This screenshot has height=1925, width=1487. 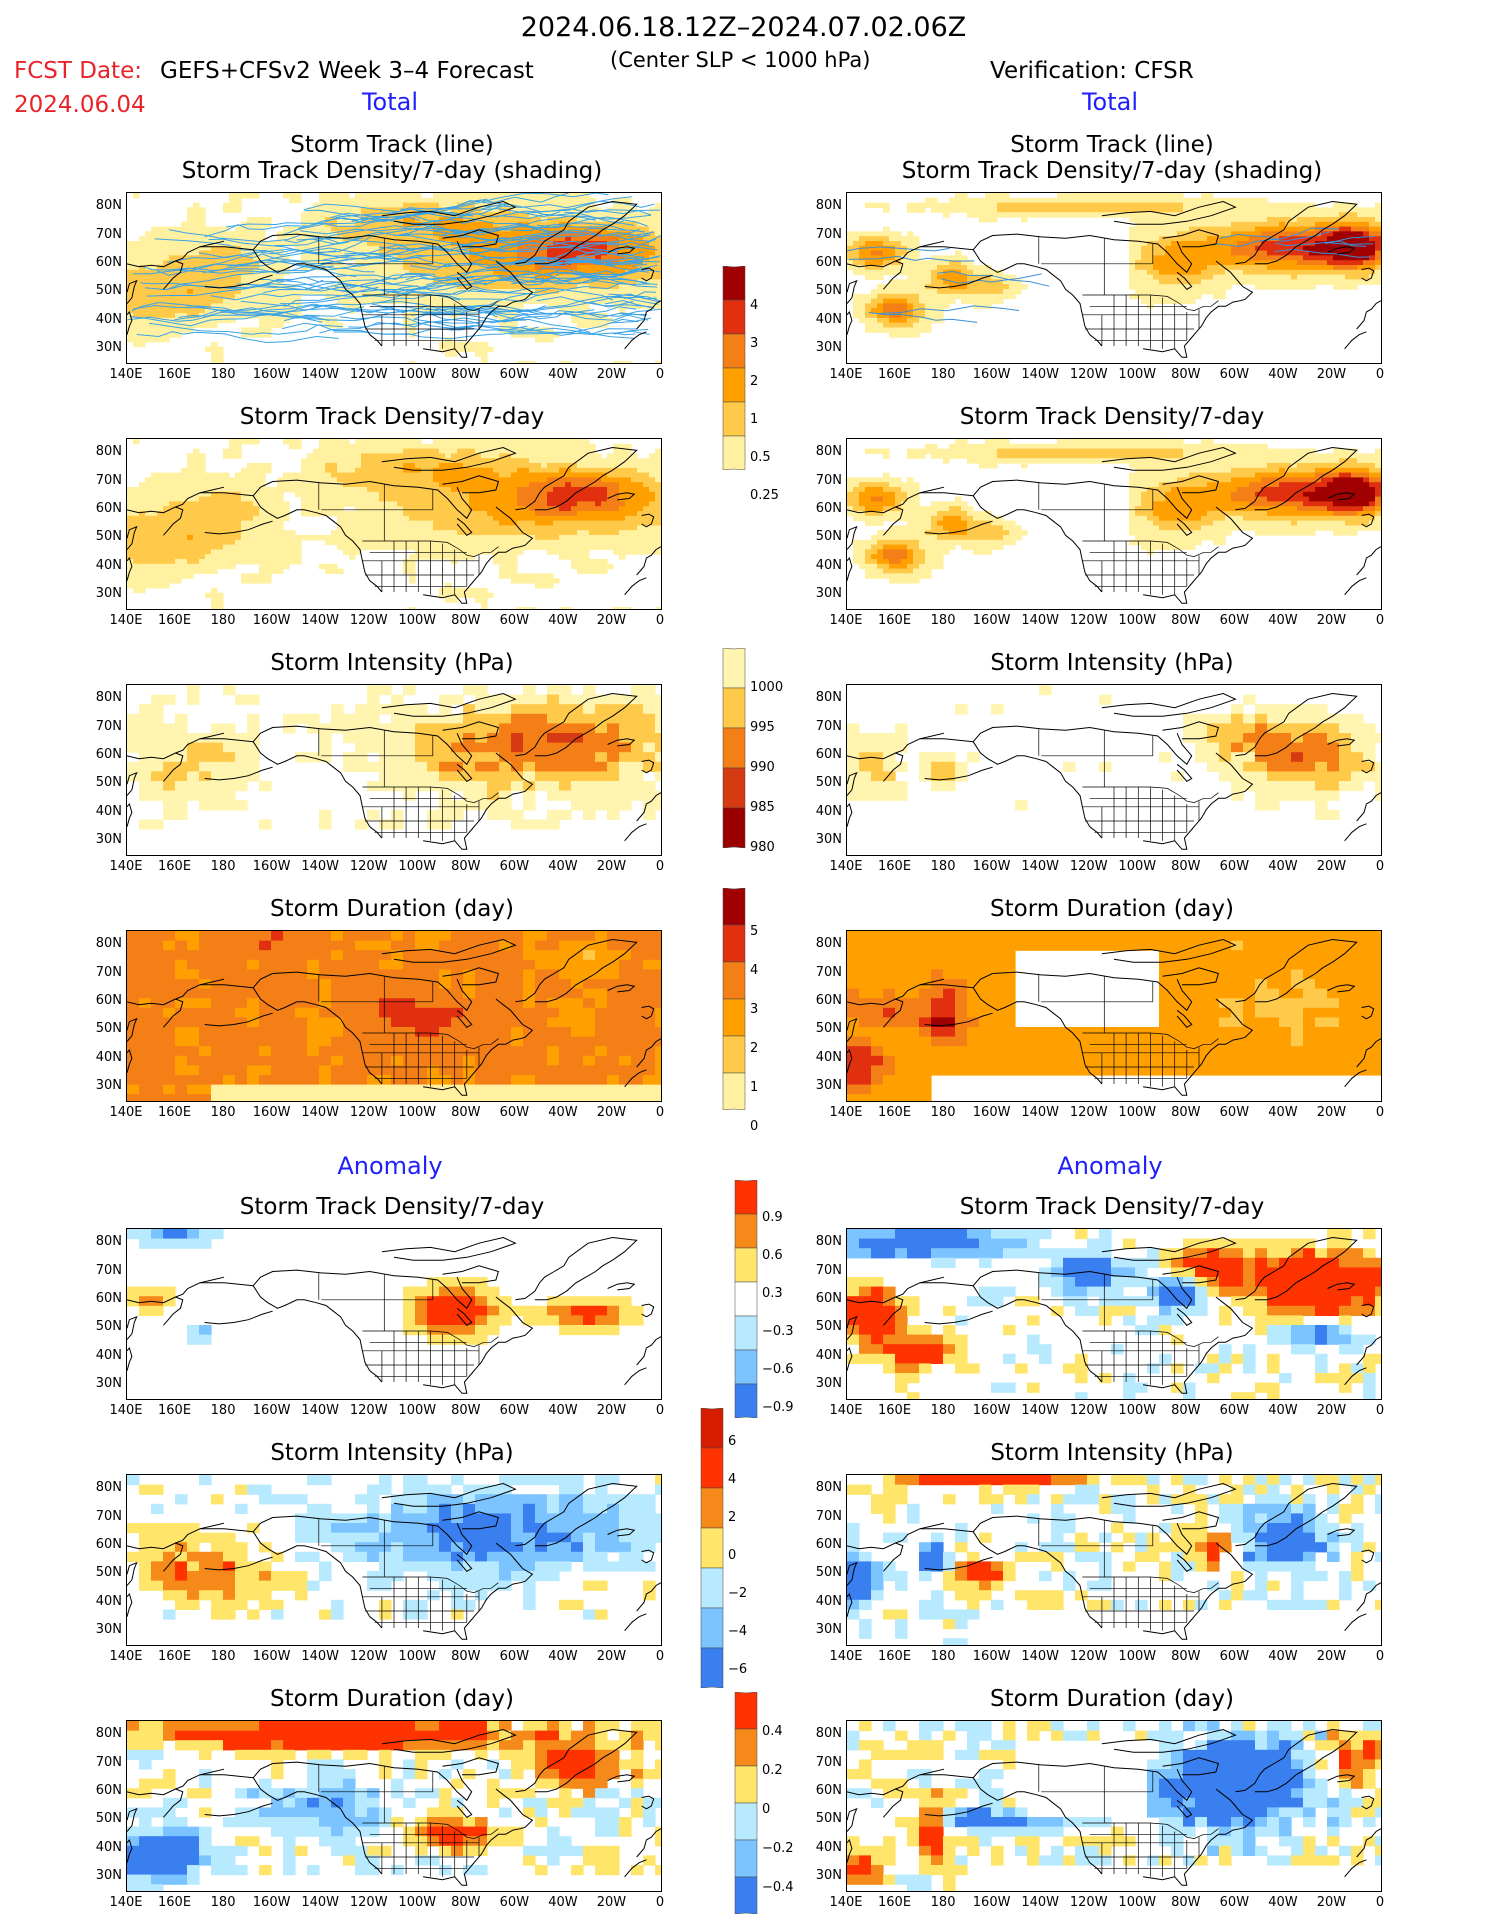 I want to click on latitude-tick-label: 80N, so click(x=828, y=944).